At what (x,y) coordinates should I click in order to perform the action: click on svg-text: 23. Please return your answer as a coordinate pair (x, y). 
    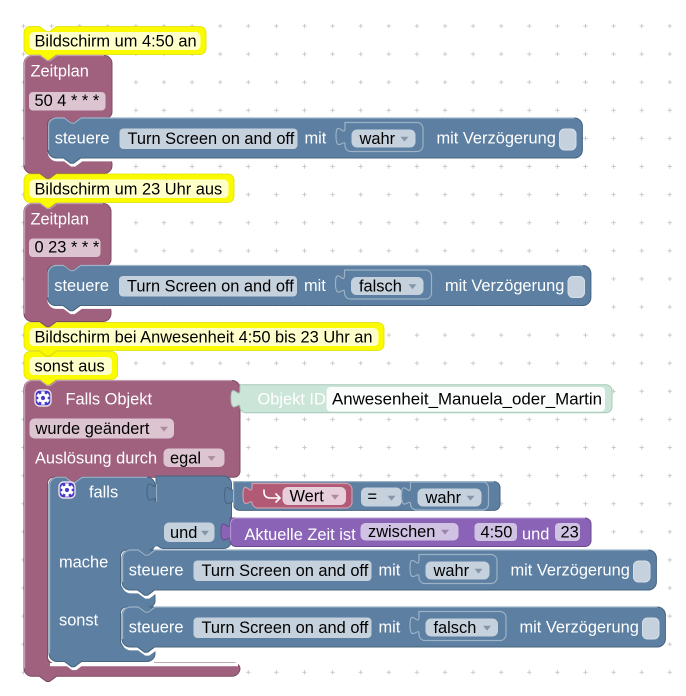
    Looking at the image, I should click on (570, 533).